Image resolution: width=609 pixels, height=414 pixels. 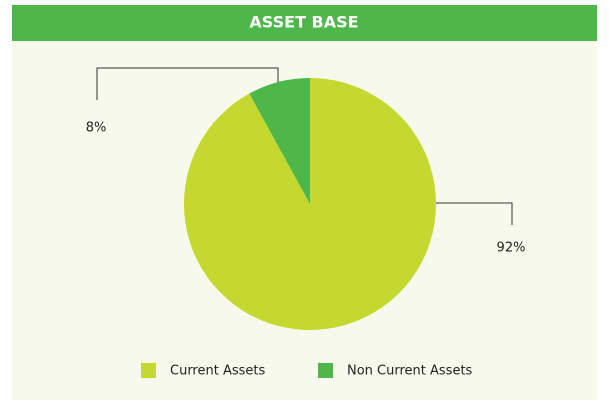 I want to click on legend-label: Current Assets, so click(x=217, y=371).